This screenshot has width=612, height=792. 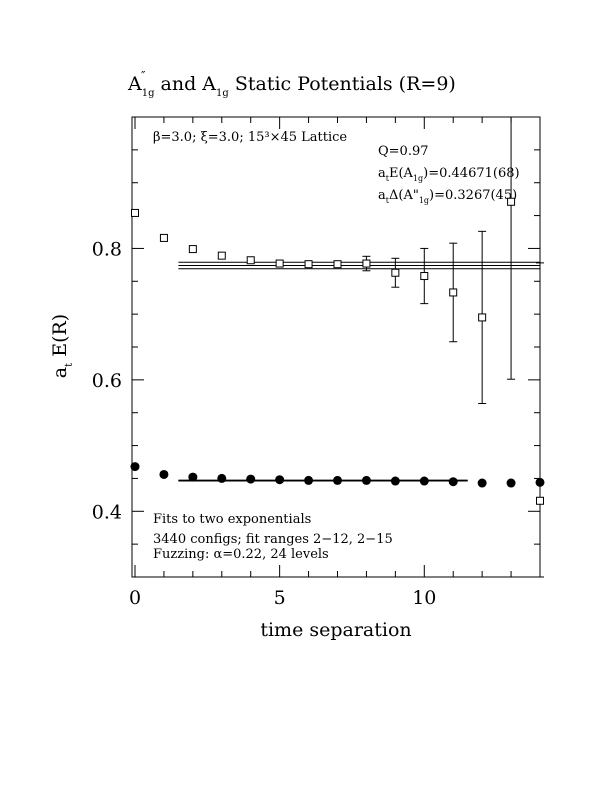 I want to click on energy-annotation: atE(A1g)=0.44671(68), so click(x=449, y=174).